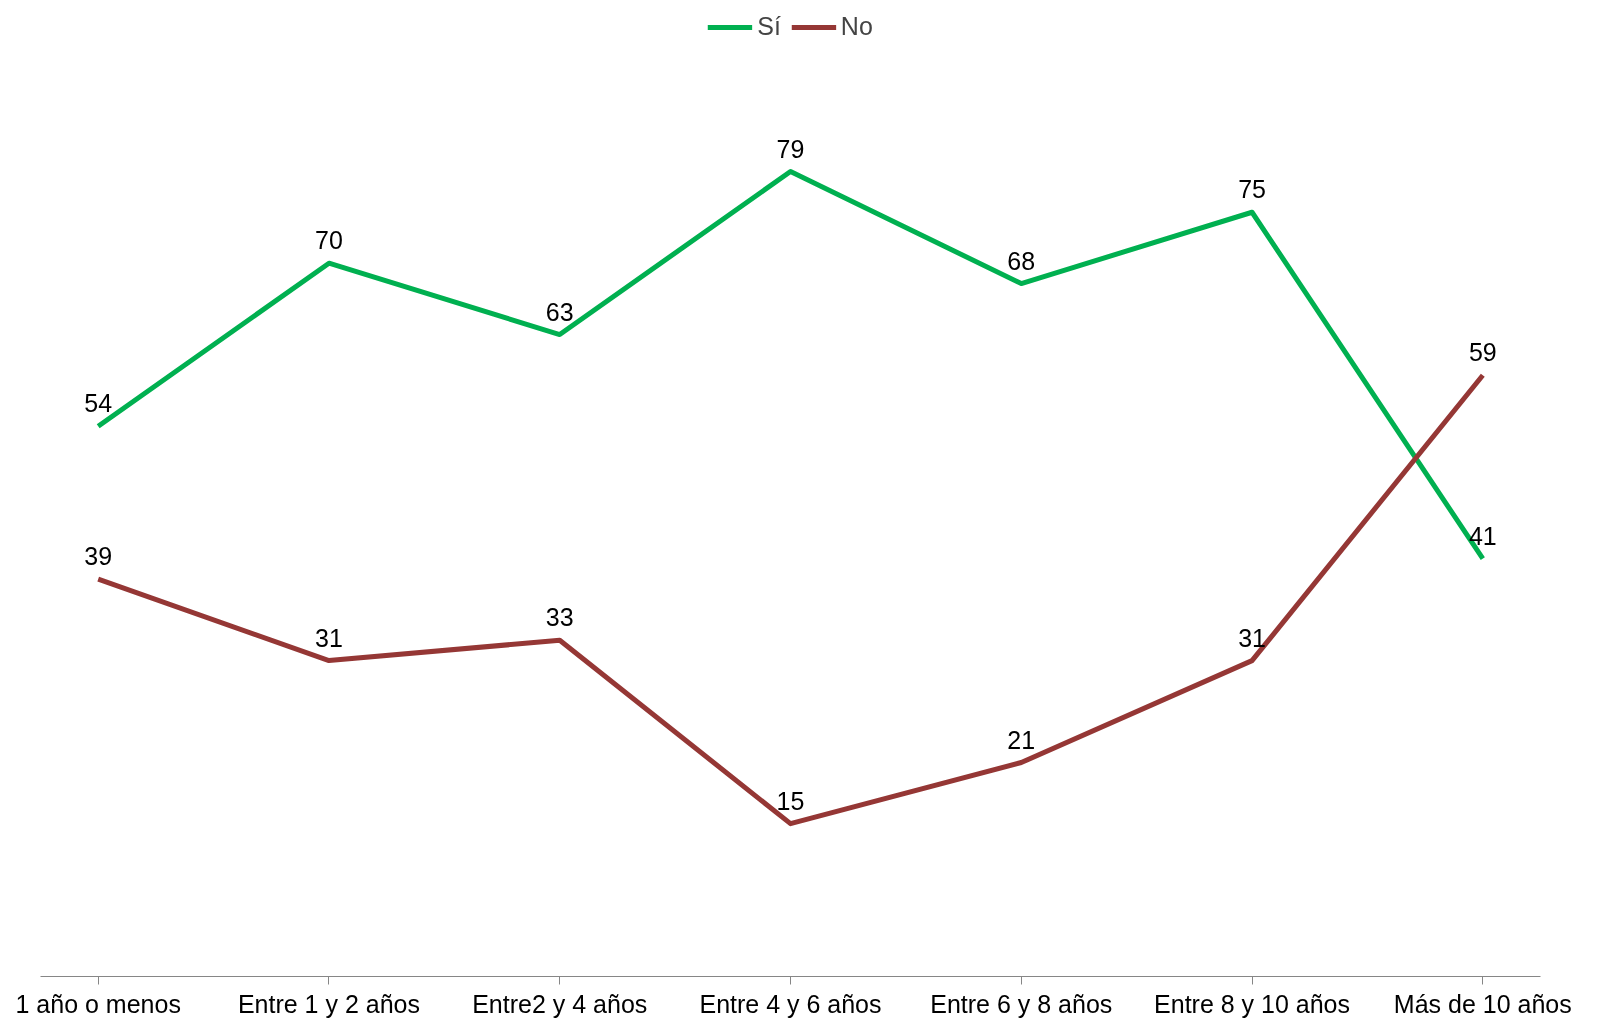  Describe the element at coordinates (1252, 189) in the screenshot. I see `data-label: 75` at that location.